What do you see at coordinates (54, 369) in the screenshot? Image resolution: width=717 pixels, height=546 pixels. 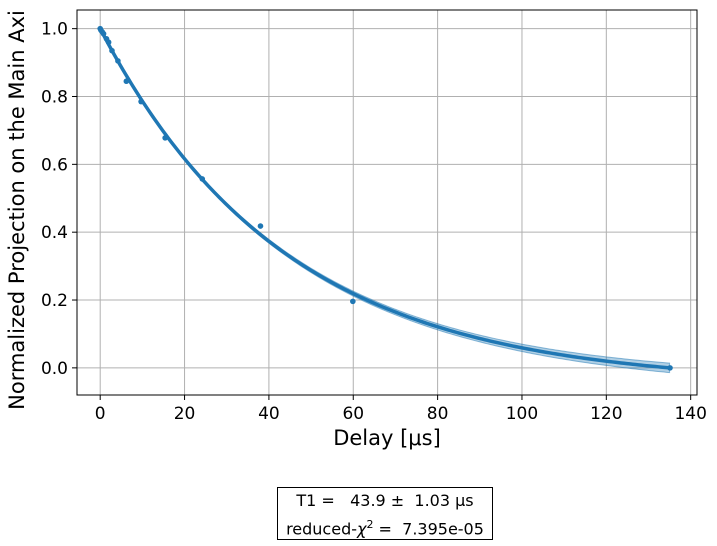 I see `y-tick-label: 0.0` at bounding box center [54, 369].